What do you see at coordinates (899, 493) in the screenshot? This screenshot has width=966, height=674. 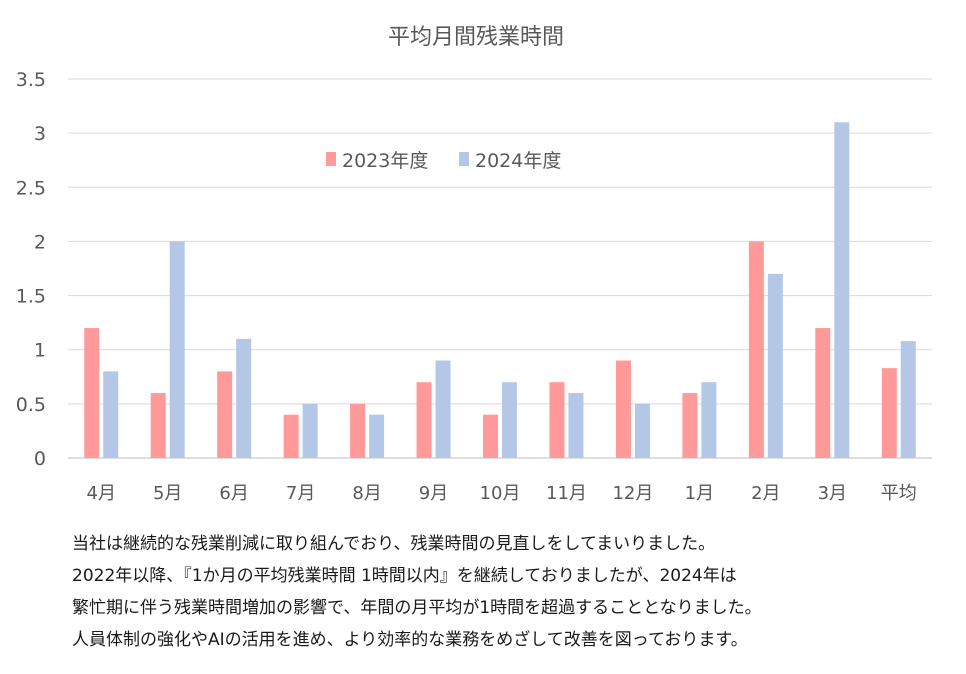 I see `x-tick-label: 平均` at bounding box center [899, 493].